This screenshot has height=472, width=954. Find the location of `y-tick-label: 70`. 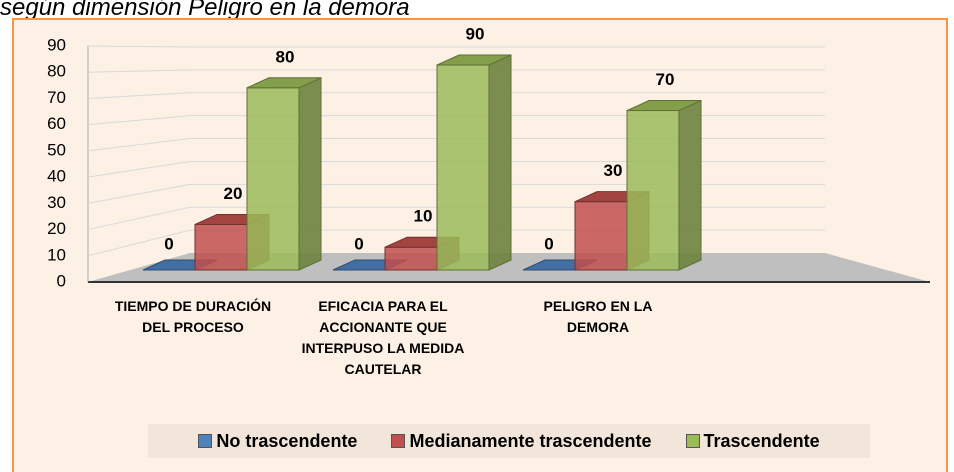

y-tick-label: 70 is located at coordinates (56, 97).